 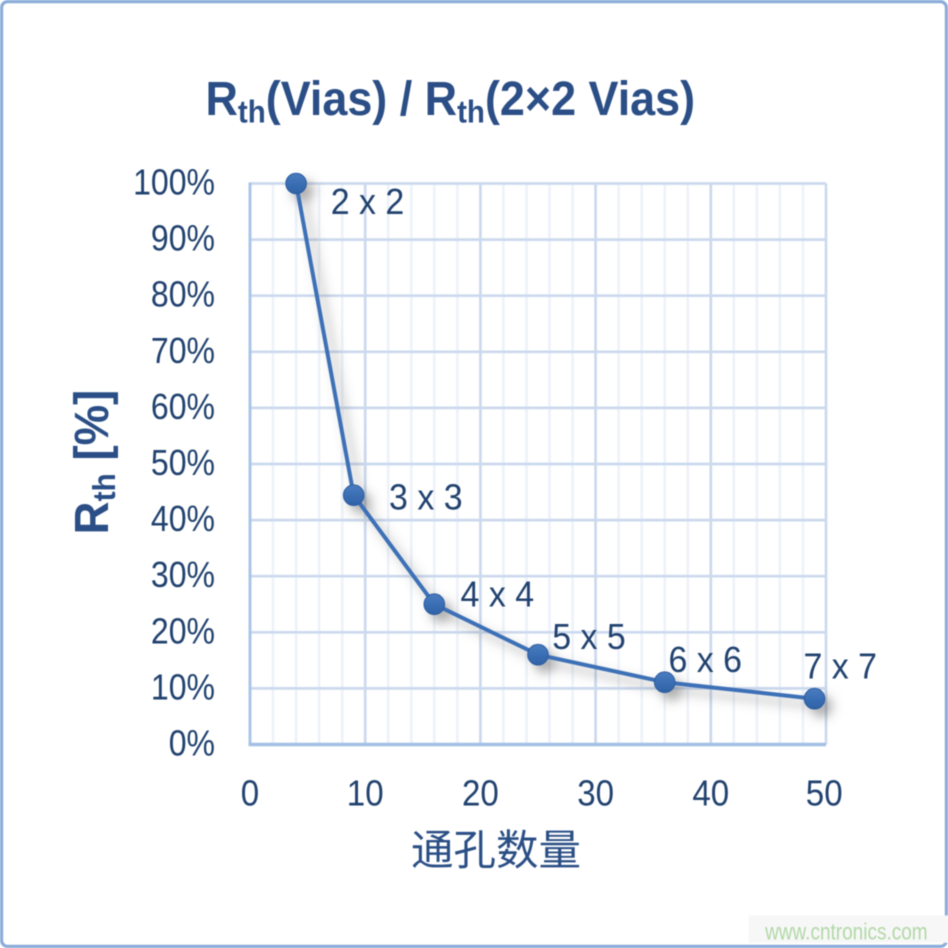 I want to click on svg-text: www.cntronics.com, so click(x=845, y=932).